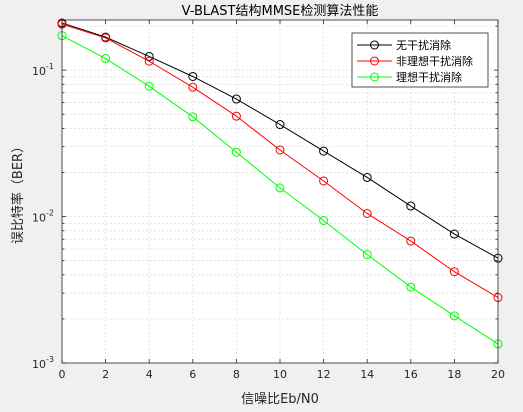 The image size is (523, 412). What do you see at coordinates (367, 374) in the screenshot?
I see `x-tick-label: 14` at bounding box center [367, 374].